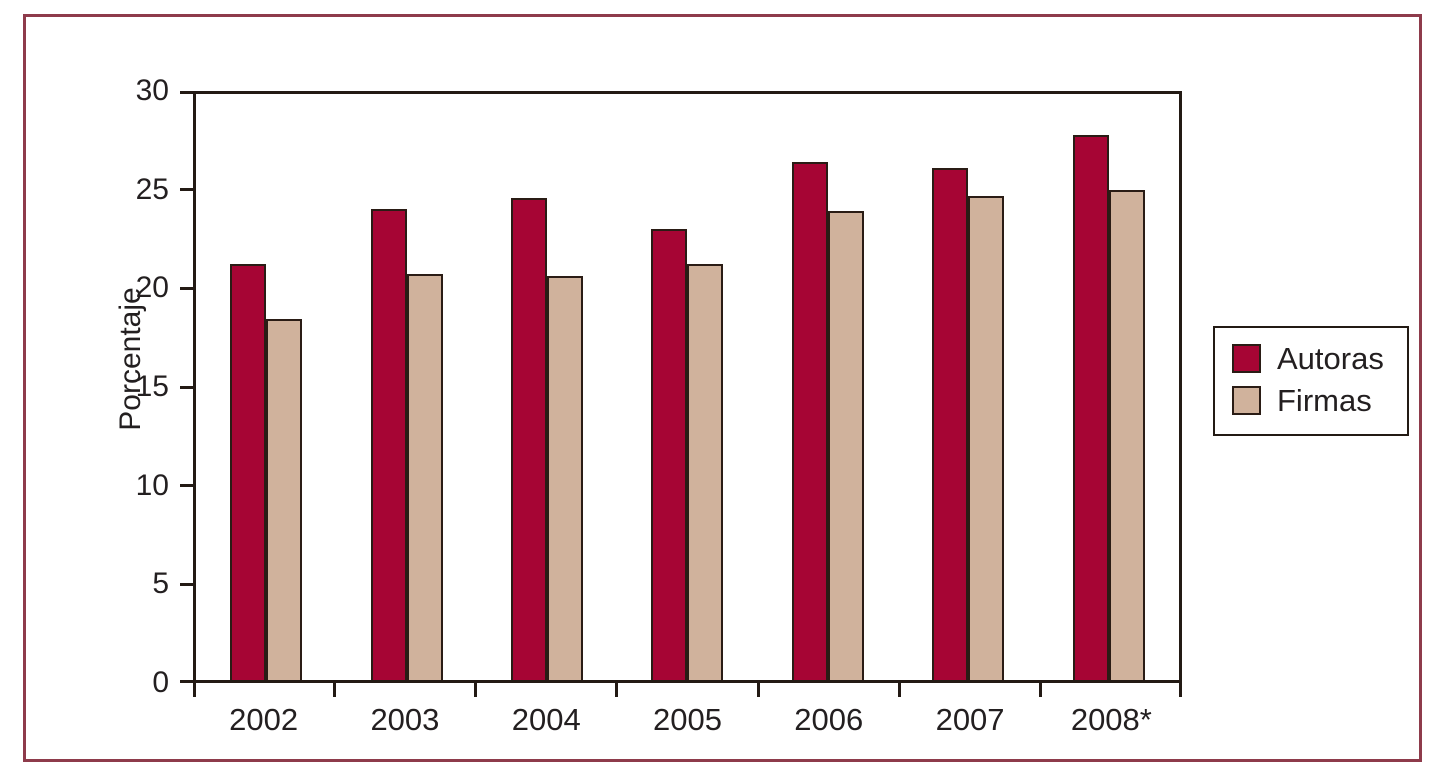  What do you see at coordinates (284, 499) in the screenshot?
I see `bar-firmas-2002` at bounding box center [284, 499].